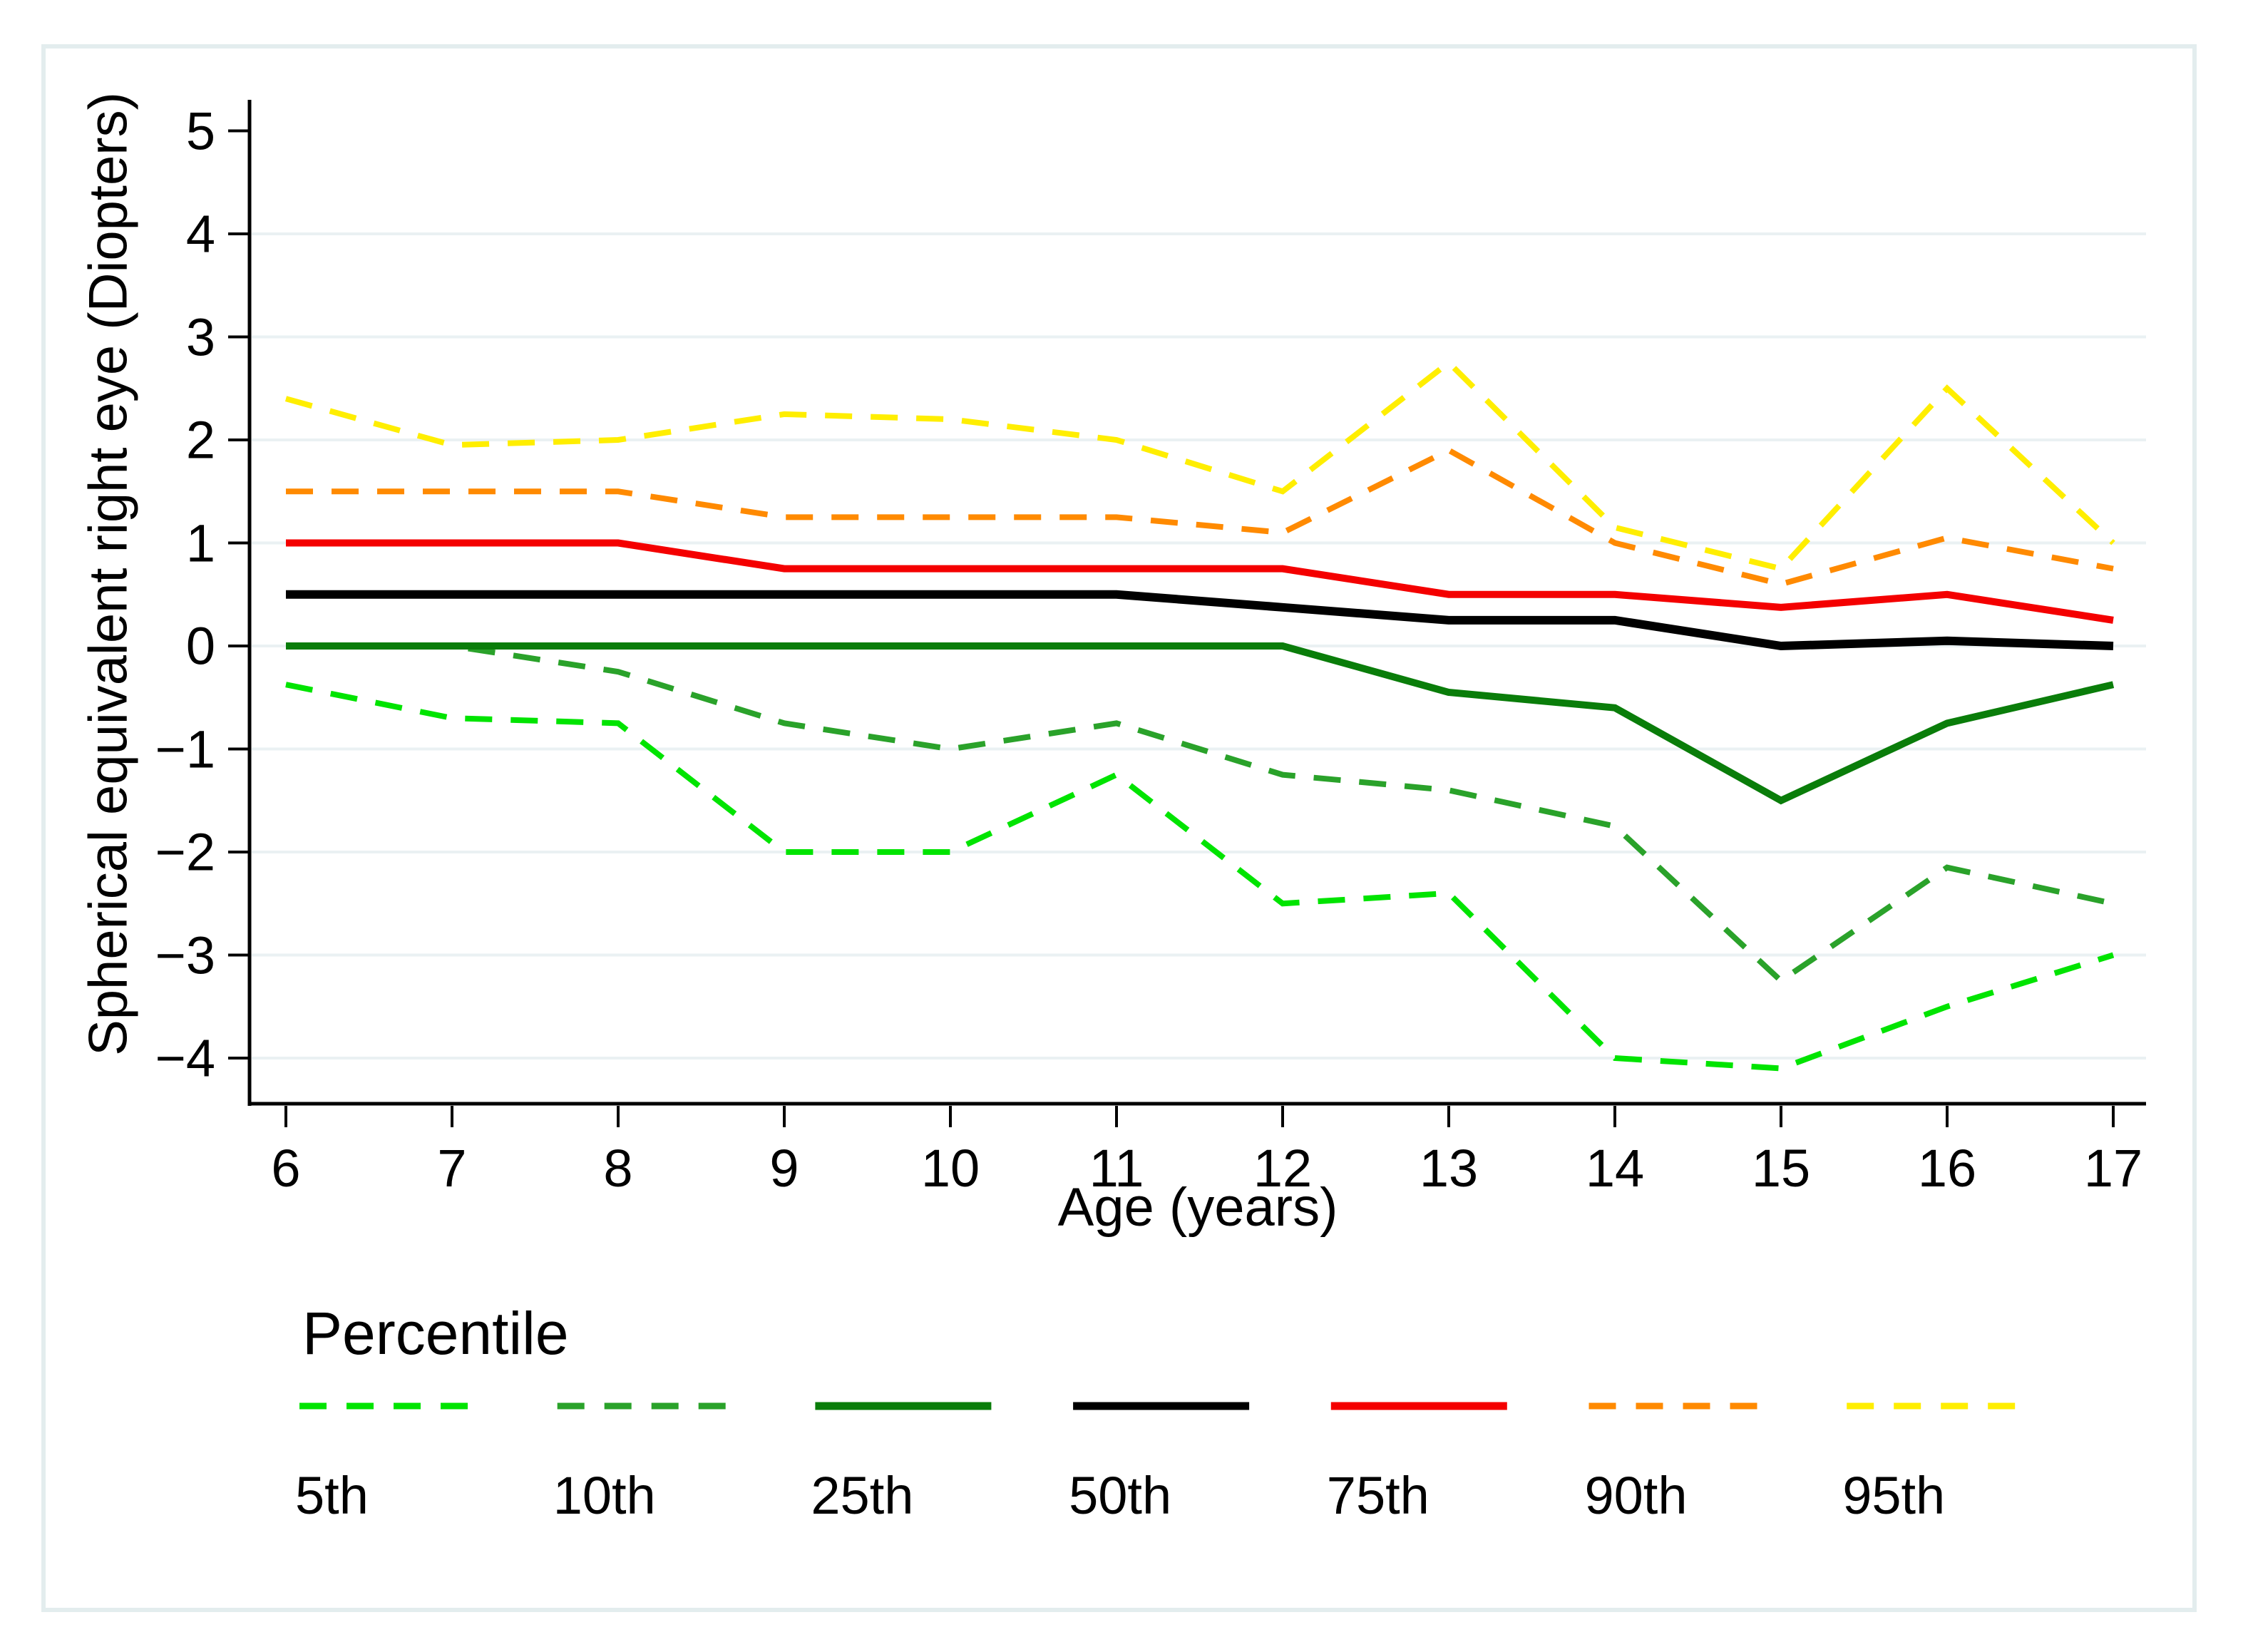 This screenshot has height=1652, width=2243. Describe the element at coordinates (185, 1058) in the screenshot. I see `y-tick-label: −4` at that location.